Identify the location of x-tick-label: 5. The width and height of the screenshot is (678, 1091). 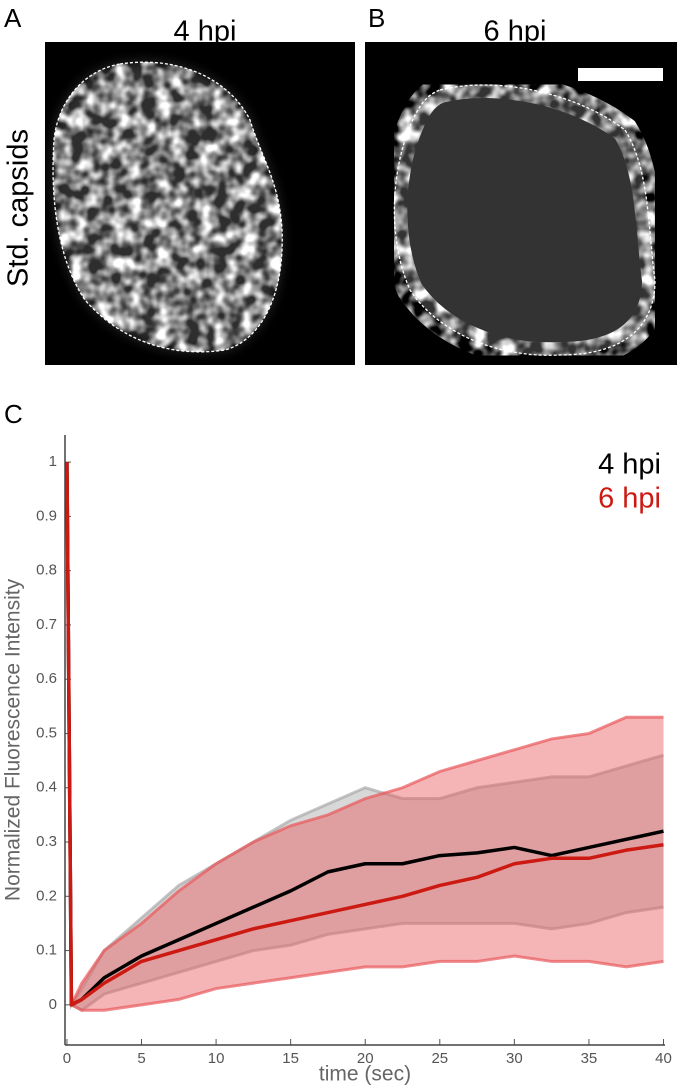
(141, 1058).